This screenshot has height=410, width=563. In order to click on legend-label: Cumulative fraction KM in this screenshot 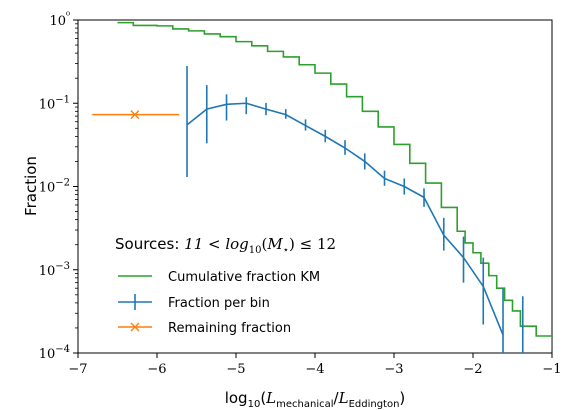, I will do `click(244, 277)`.